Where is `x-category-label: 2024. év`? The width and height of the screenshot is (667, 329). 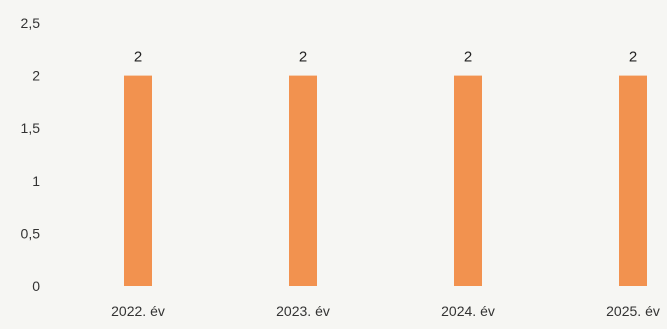 x-category-label: 2024. év is located at coordinates (468, 311).